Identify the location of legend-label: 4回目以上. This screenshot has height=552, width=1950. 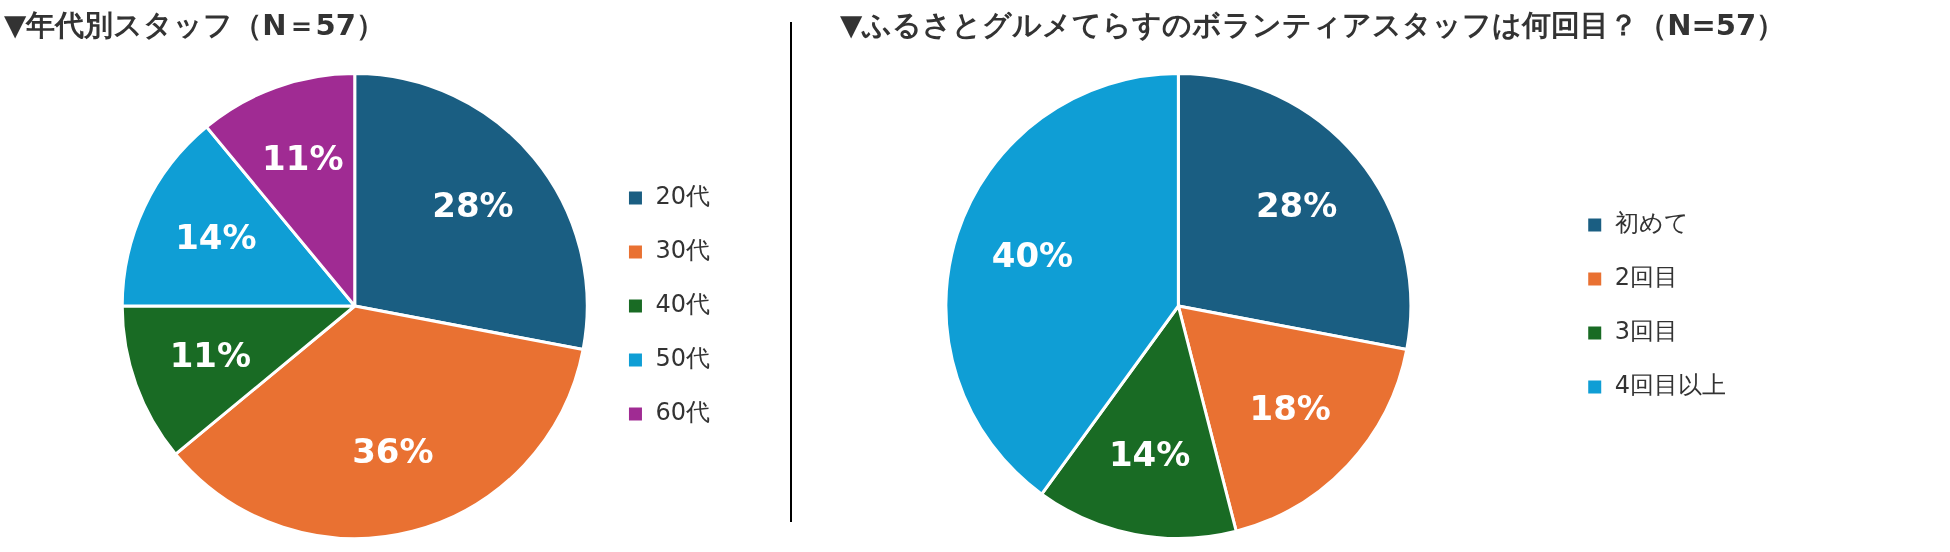
(1670, 385).